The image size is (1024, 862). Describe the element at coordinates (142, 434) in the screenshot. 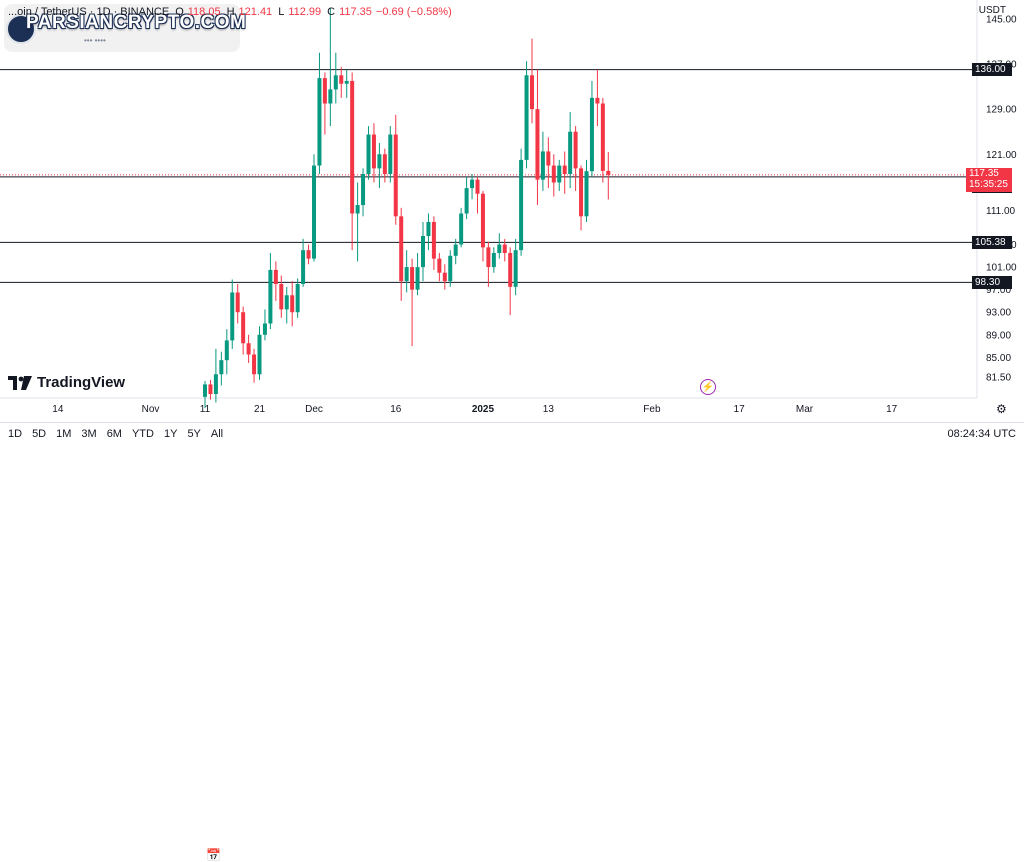

I see `timeframe-ytd: YTD` at that location.